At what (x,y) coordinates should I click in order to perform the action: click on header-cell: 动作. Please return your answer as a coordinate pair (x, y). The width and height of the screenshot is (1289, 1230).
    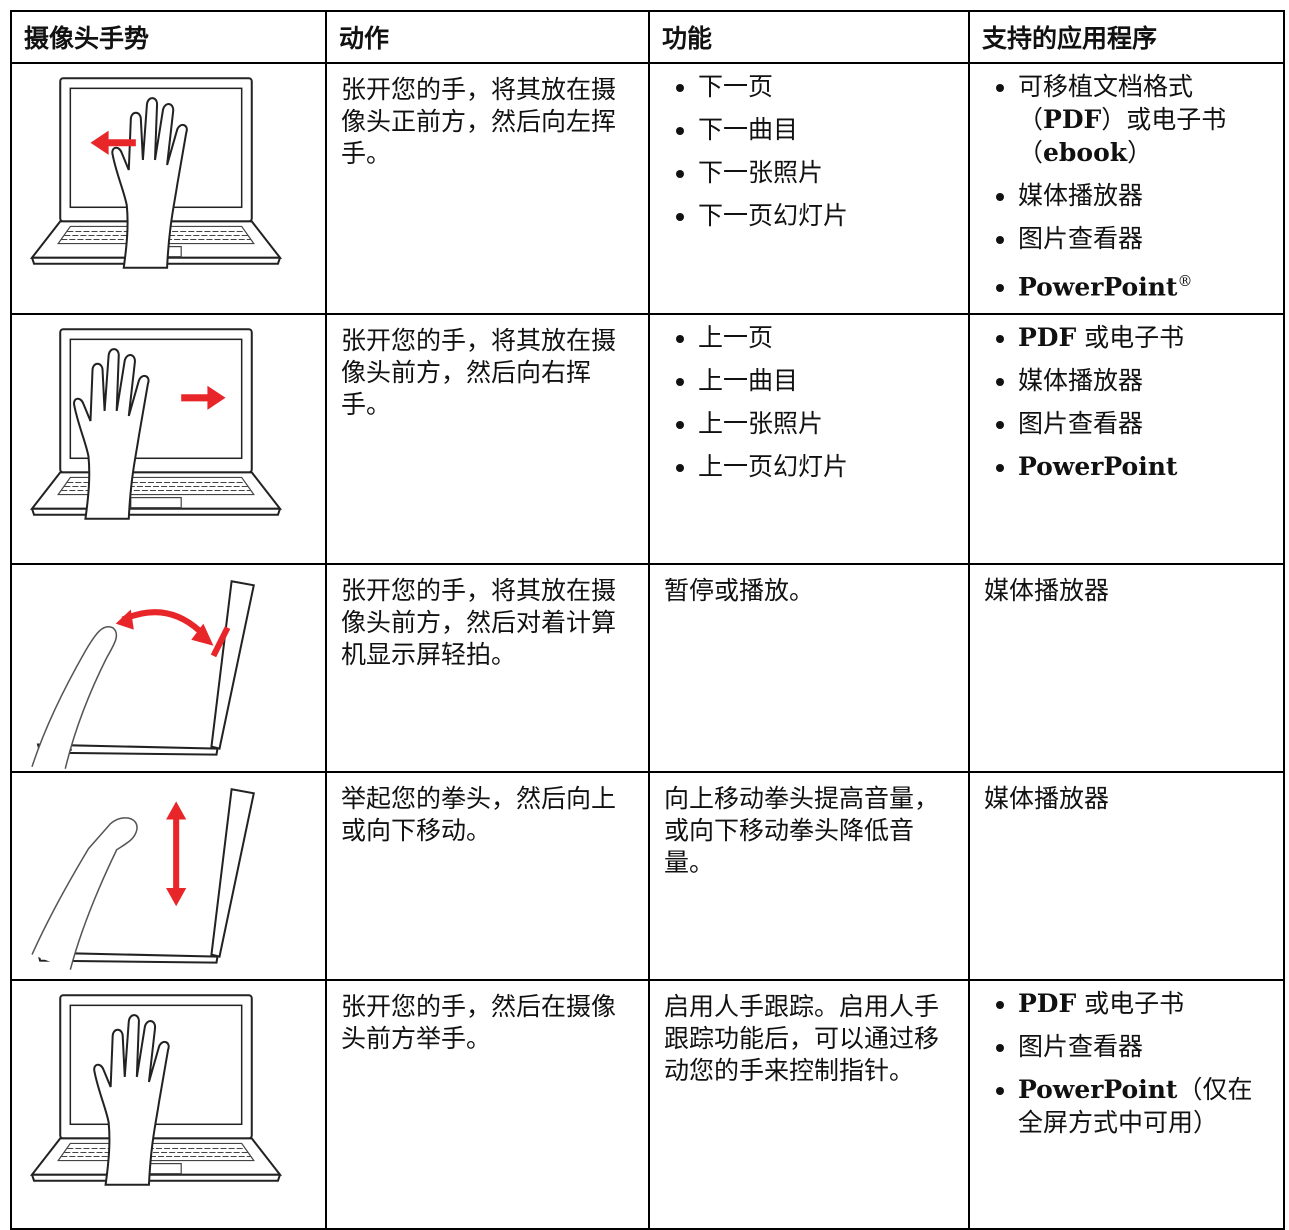
    Looking at the image, I should click on (487, 37).